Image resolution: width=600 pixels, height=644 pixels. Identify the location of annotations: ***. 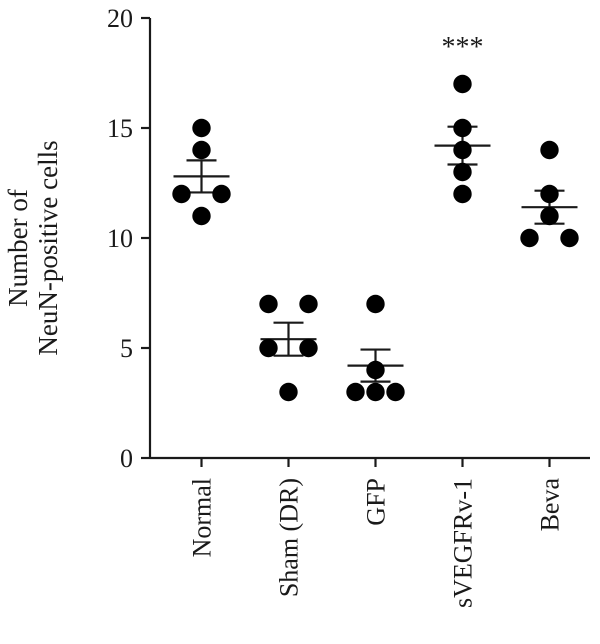
(463, 47).